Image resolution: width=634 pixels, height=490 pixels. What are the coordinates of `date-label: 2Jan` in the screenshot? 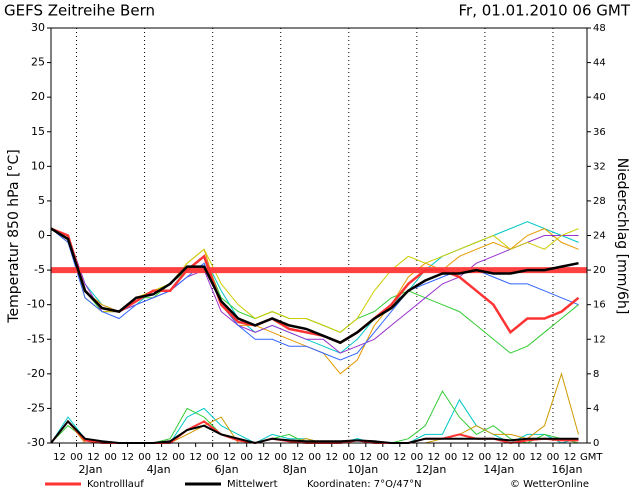 It's located at (91, 469).